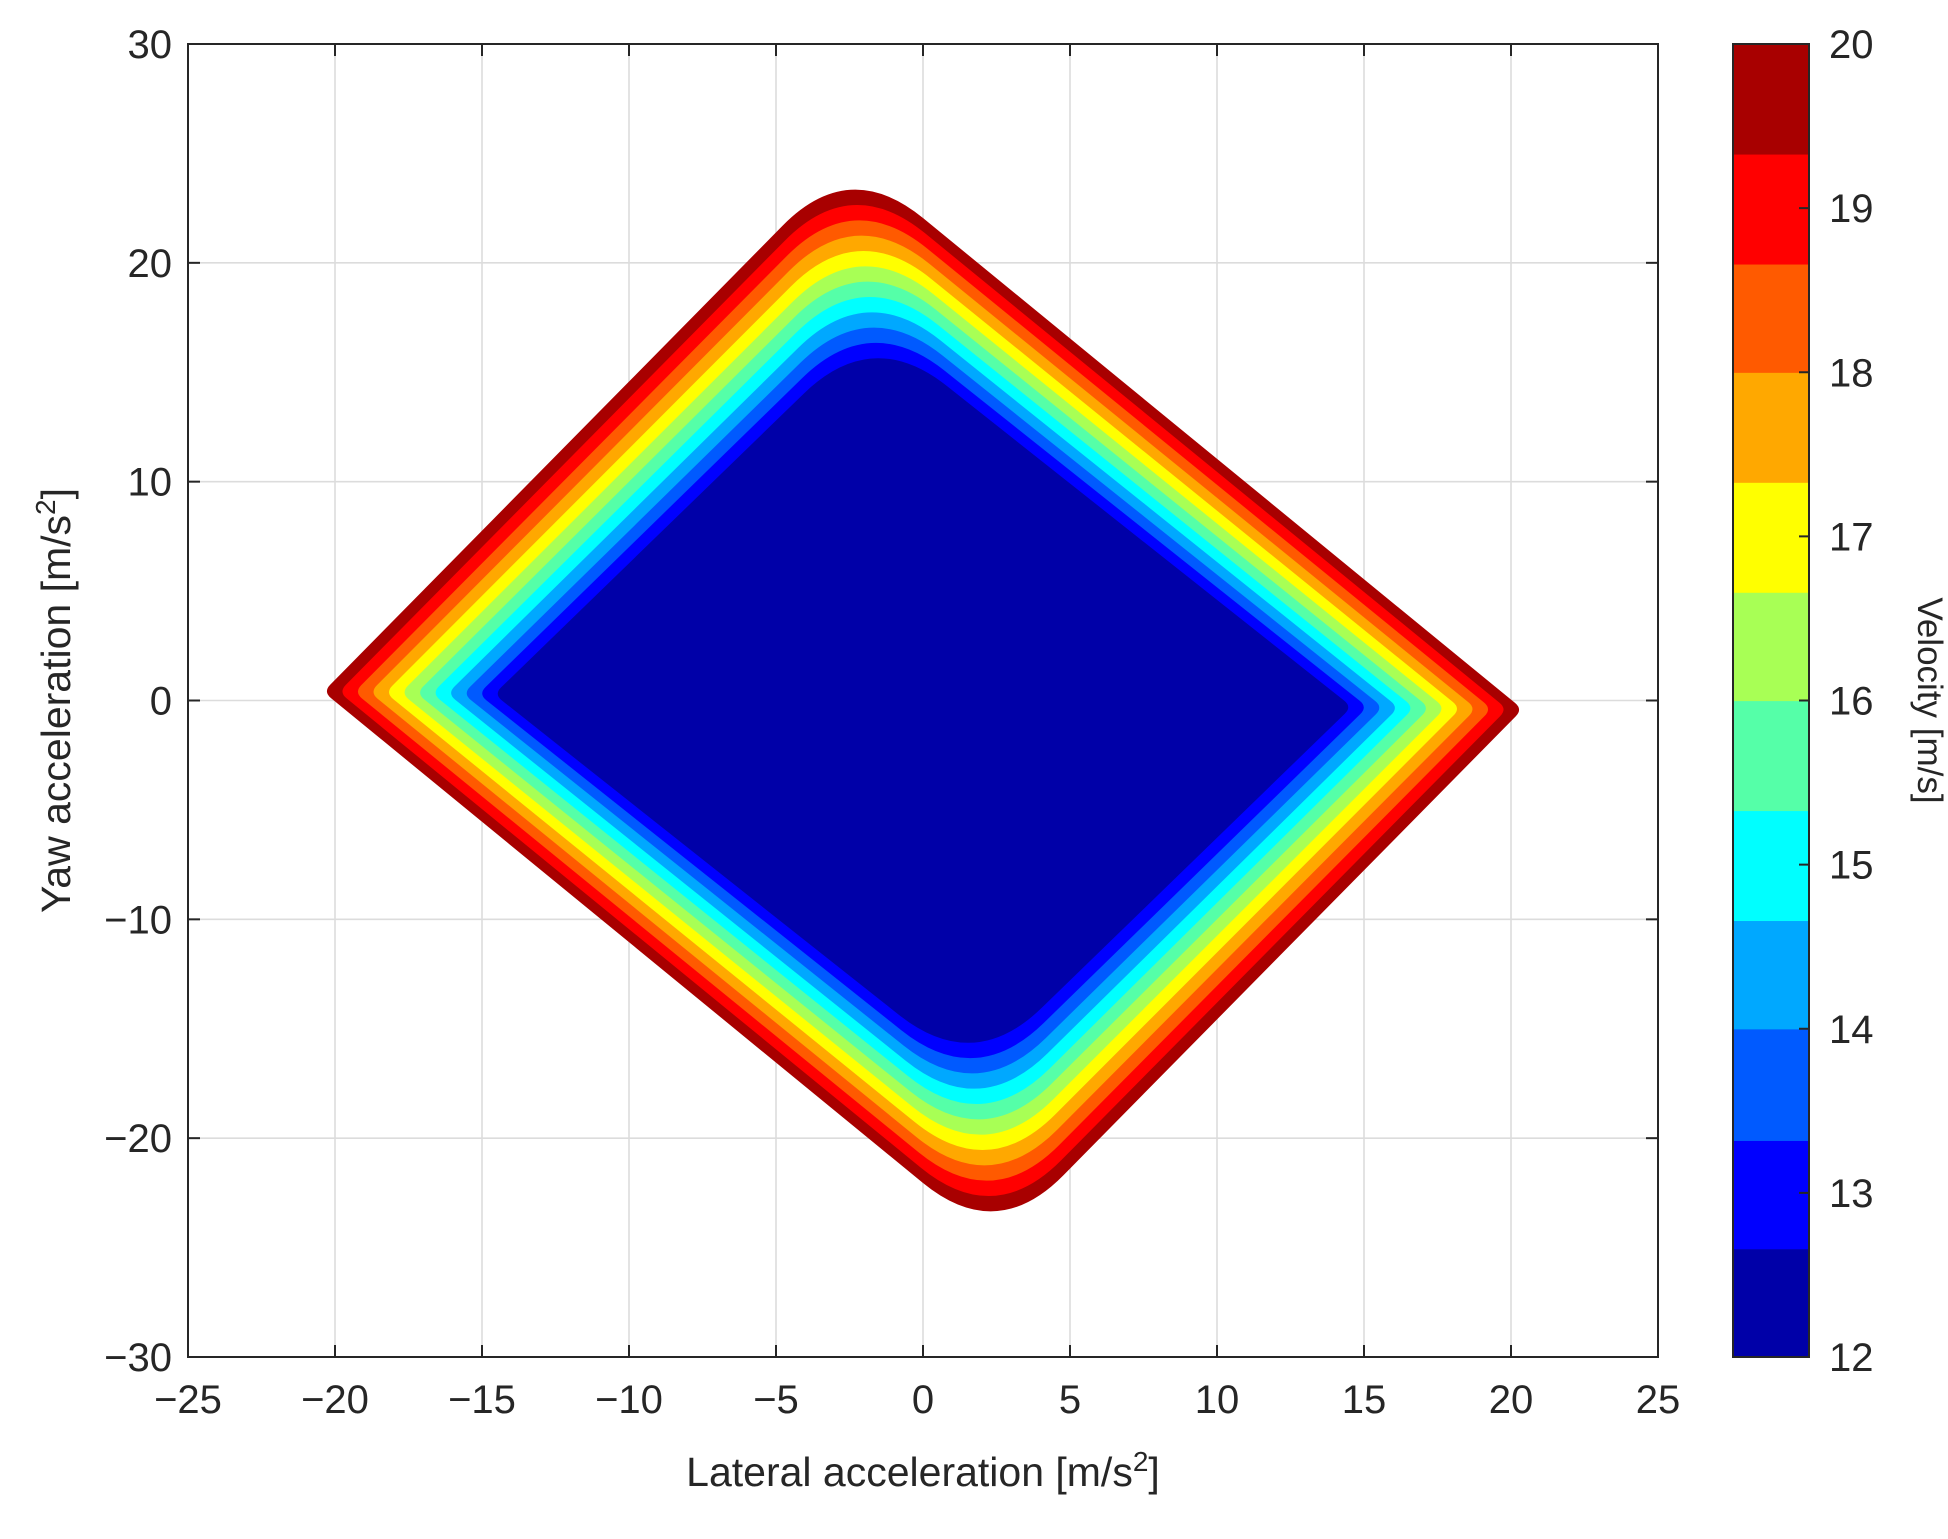 The height and width of the screenshot is (1539, 1948). I want to click on y-tick-label: 0, so click(161, 702).